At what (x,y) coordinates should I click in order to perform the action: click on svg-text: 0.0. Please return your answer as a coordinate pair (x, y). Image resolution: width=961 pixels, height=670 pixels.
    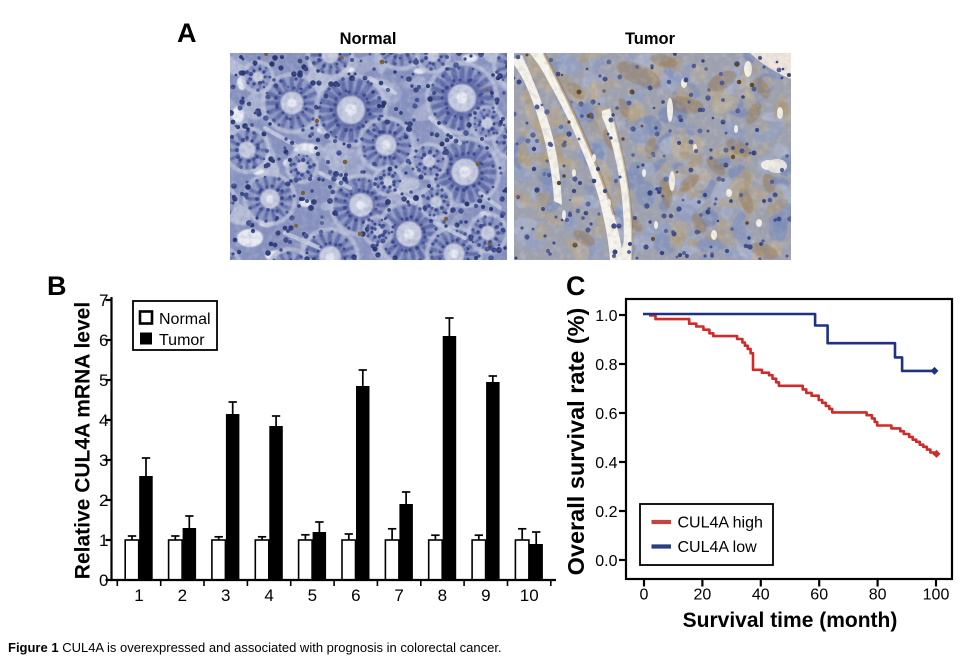
    Looking at the image, I should click on (606, 561).